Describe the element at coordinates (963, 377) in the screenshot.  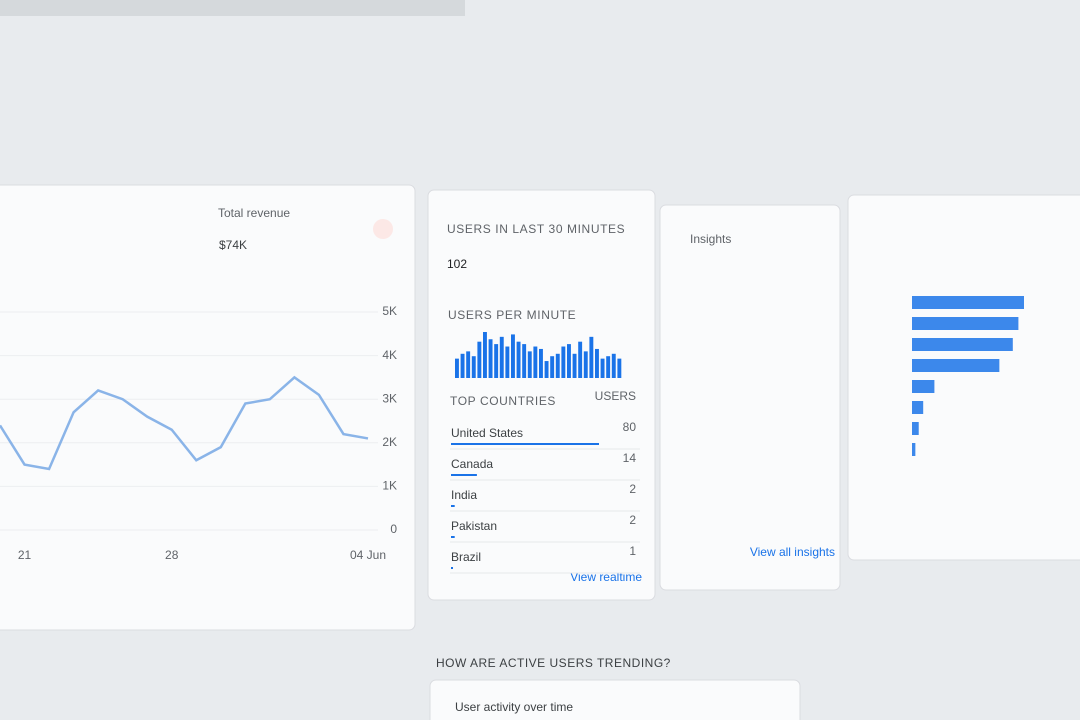
I see `bar-card` at that location.